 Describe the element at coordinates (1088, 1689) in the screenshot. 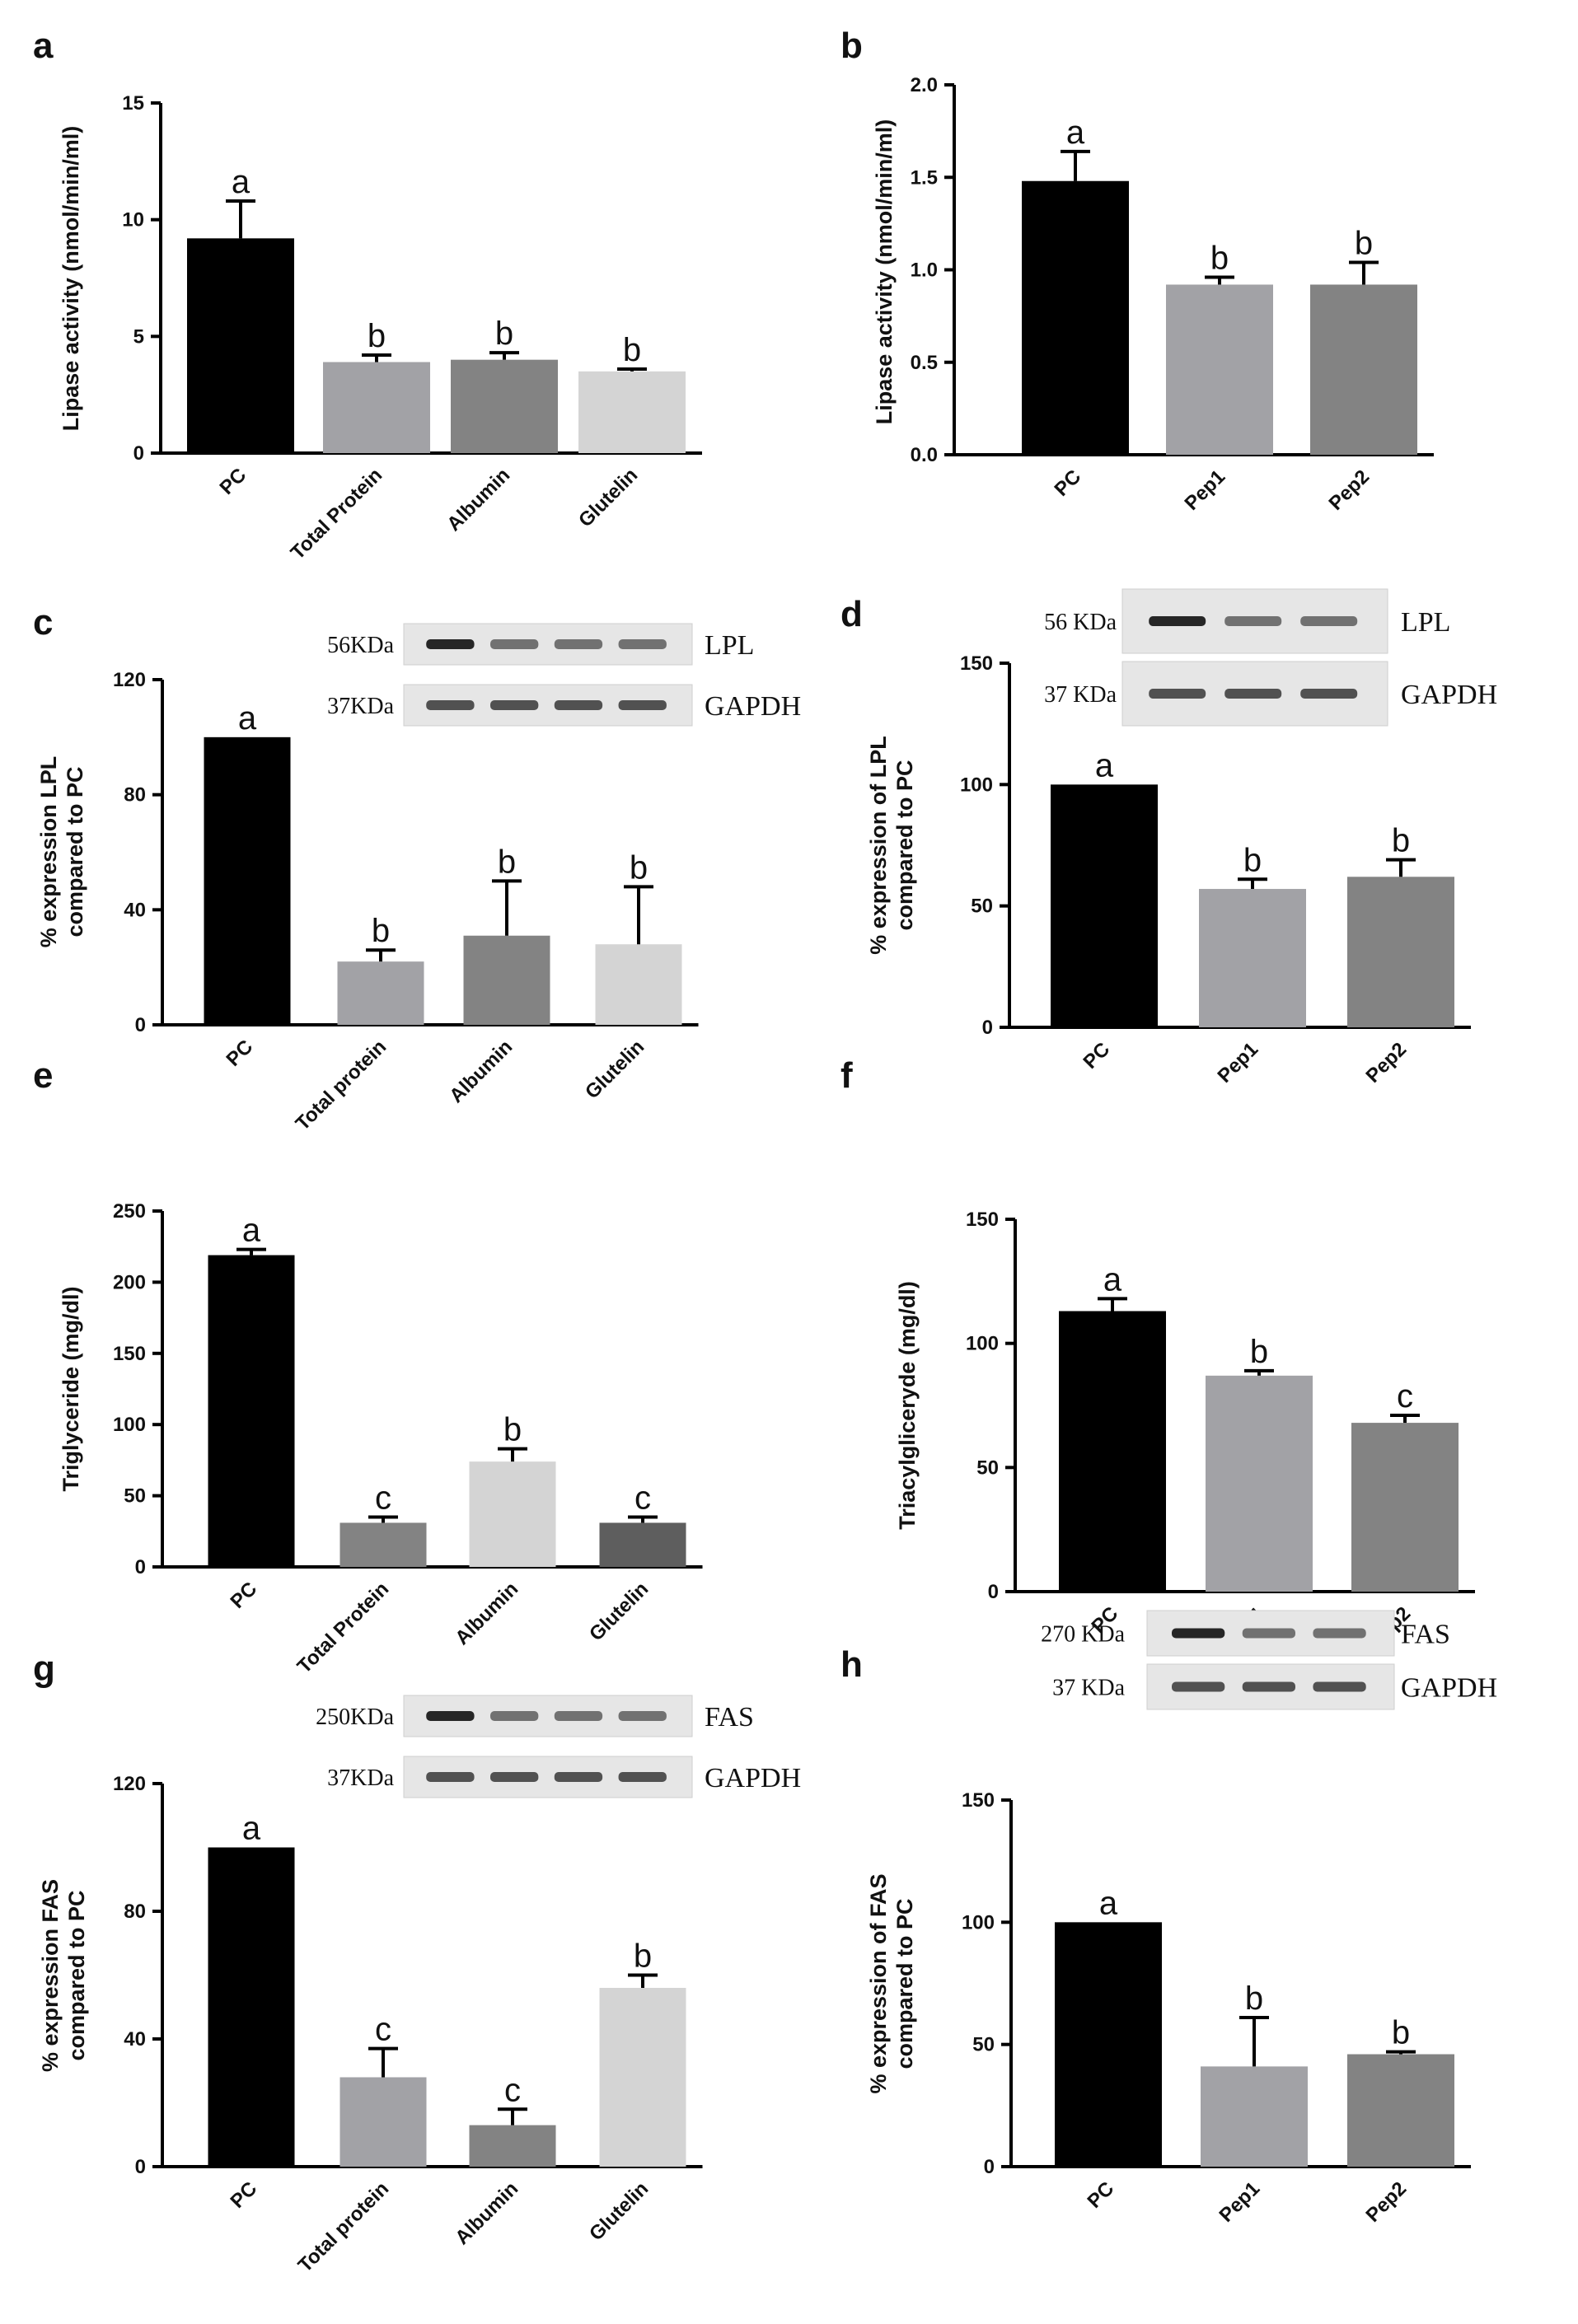

I see `blot-kda-label: 37 KDa` at that location.